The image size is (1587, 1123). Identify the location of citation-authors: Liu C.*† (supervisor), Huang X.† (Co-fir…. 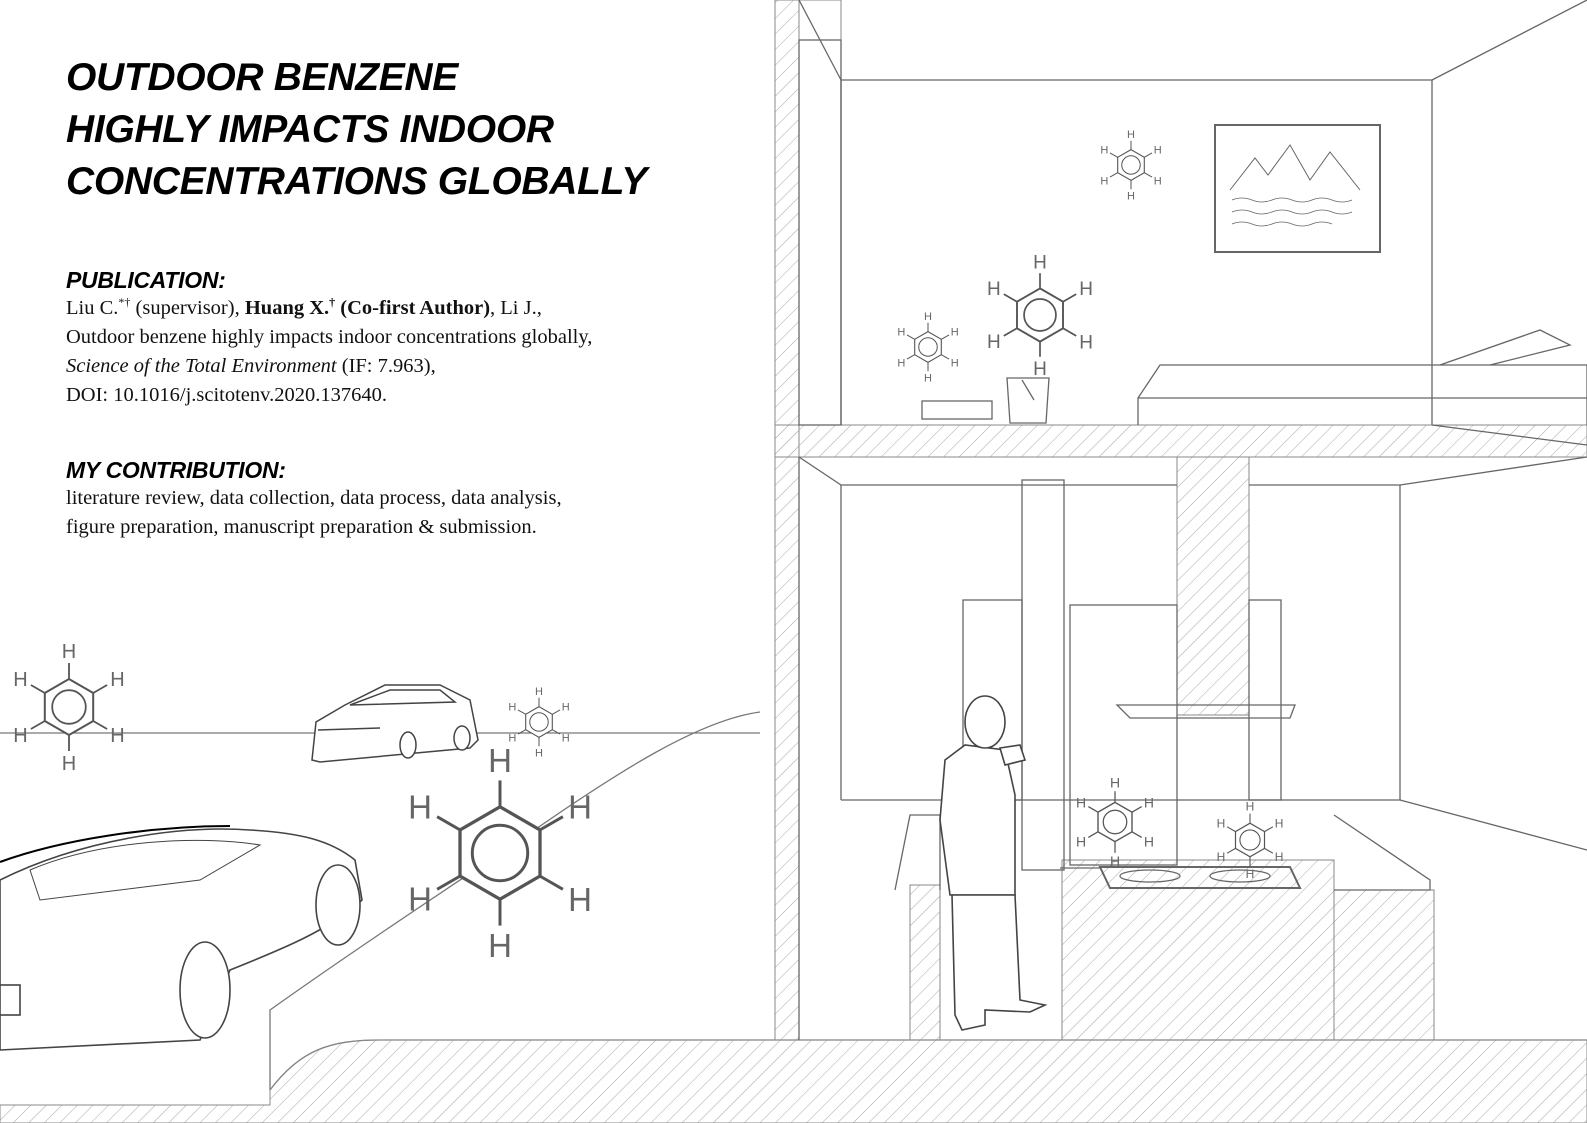
(411, 308).